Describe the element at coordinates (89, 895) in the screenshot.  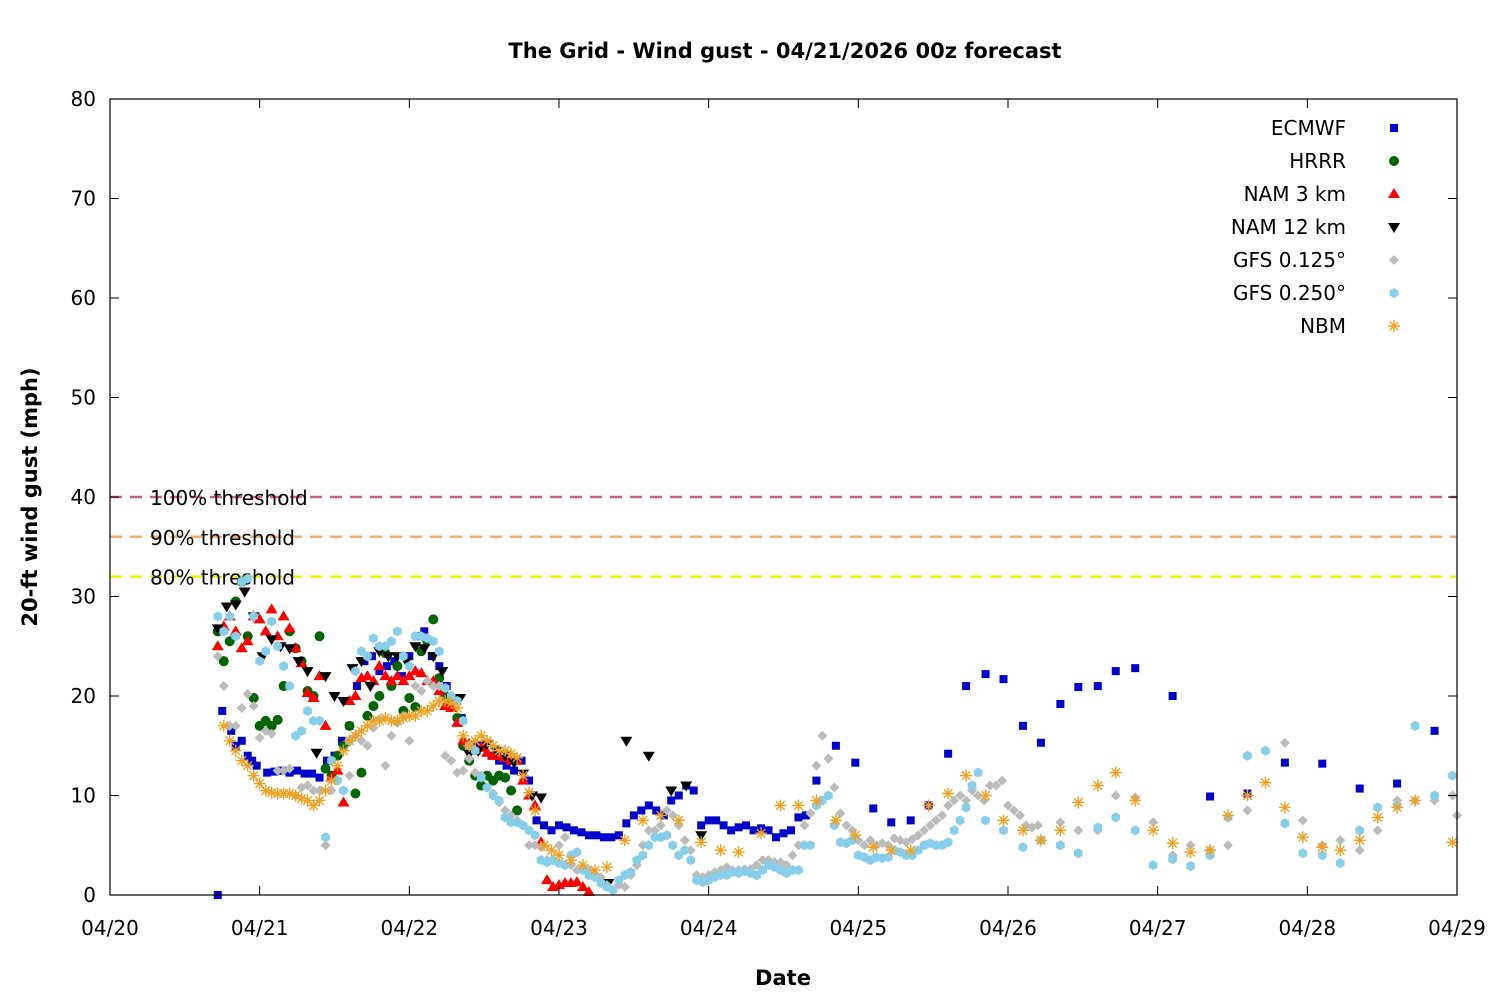
I see `y-tick-label: 0` at that location.